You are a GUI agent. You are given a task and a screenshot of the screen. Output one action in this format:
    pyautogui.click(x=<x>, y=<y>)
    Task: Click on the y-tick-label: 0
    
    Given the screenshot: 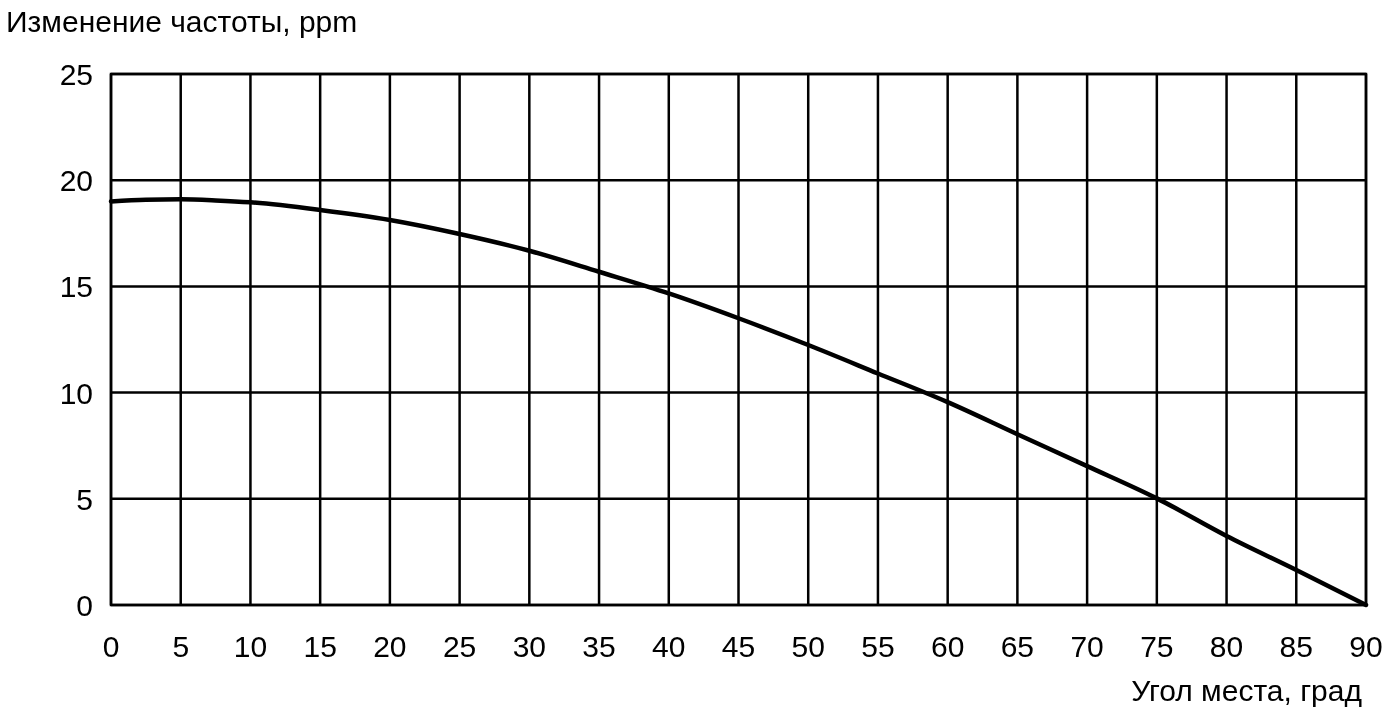 What is the action you would take?
    pyautogui.click(x=84, y=605)
    